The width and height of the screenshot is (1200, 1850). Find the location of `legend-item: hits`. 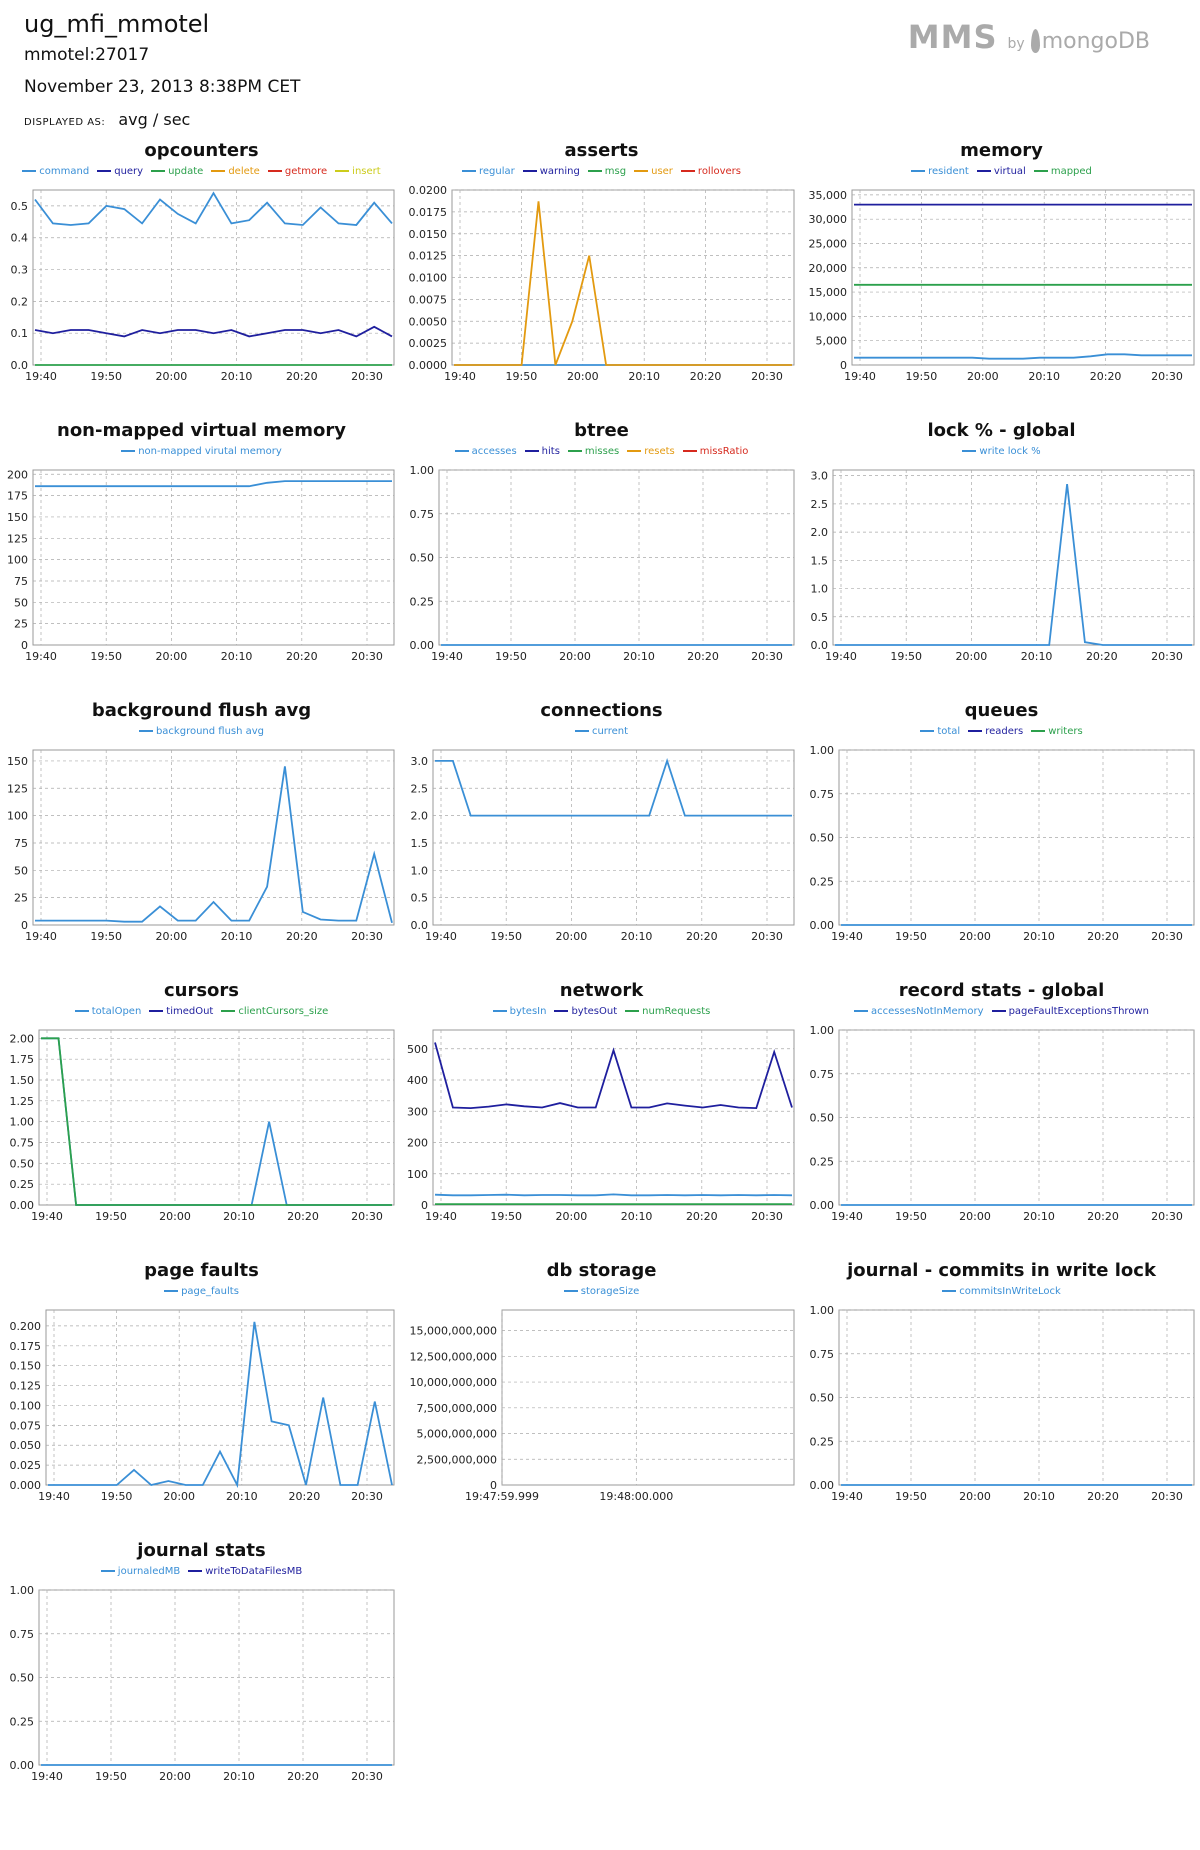

legend-item: hits is located at coordinates (542, 451).